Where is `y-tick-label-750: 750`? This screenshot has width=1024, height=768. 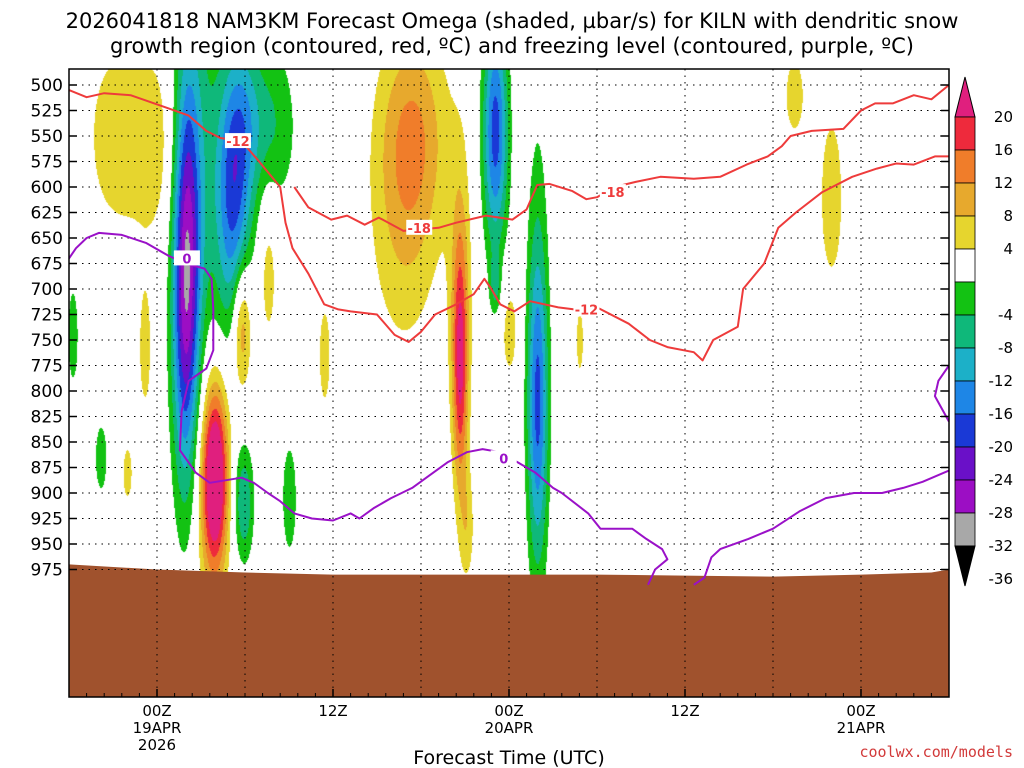 y-tick-label-750: 750 is located at coordinates (47, 341).